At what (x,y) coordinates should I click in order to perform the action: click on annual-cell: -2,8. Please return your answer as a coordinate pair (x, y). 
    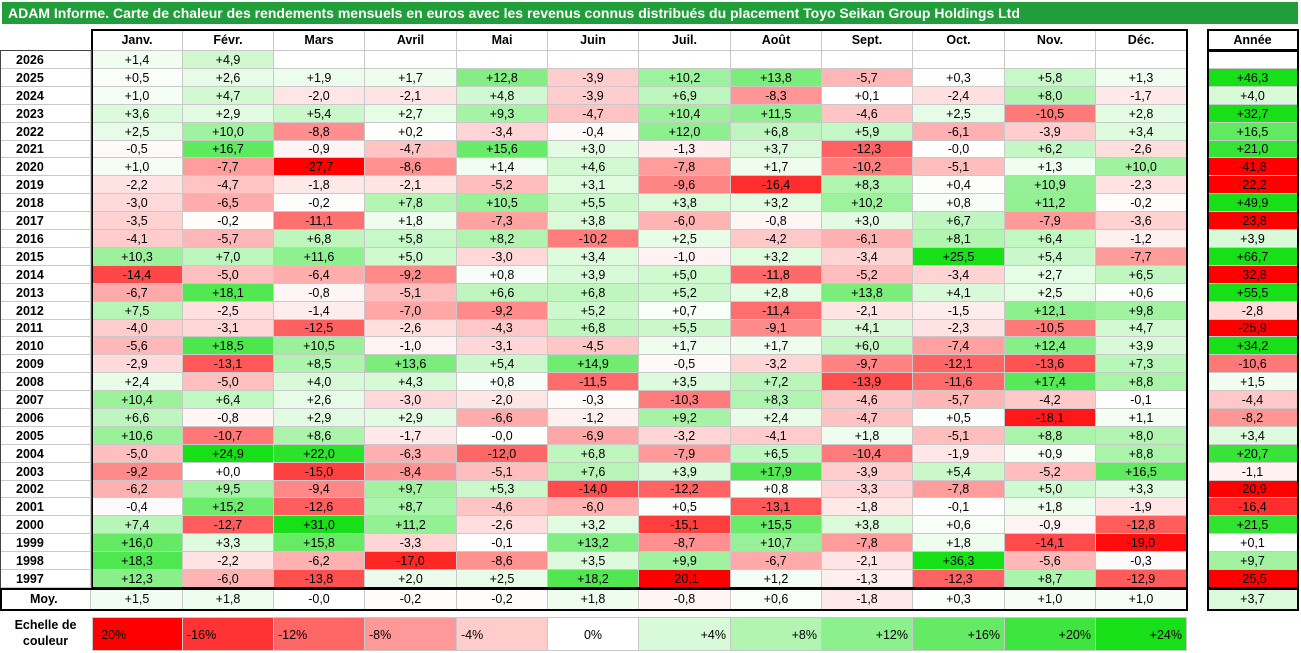
    Looking at the image, I should click on (1253, 311).